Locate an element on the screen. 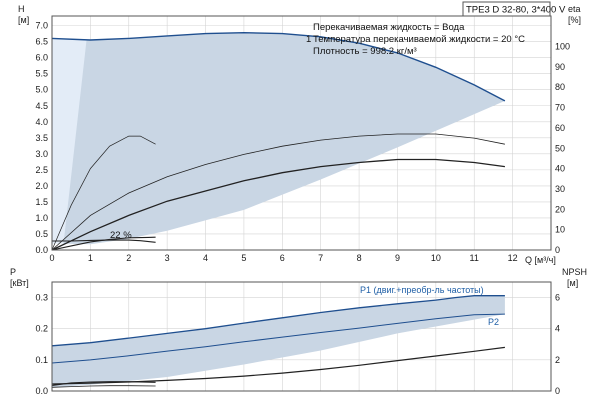 The width and height of the screenshot is (600, 400). y-tick-label: 1.5 is located at coordinates (41, 202).